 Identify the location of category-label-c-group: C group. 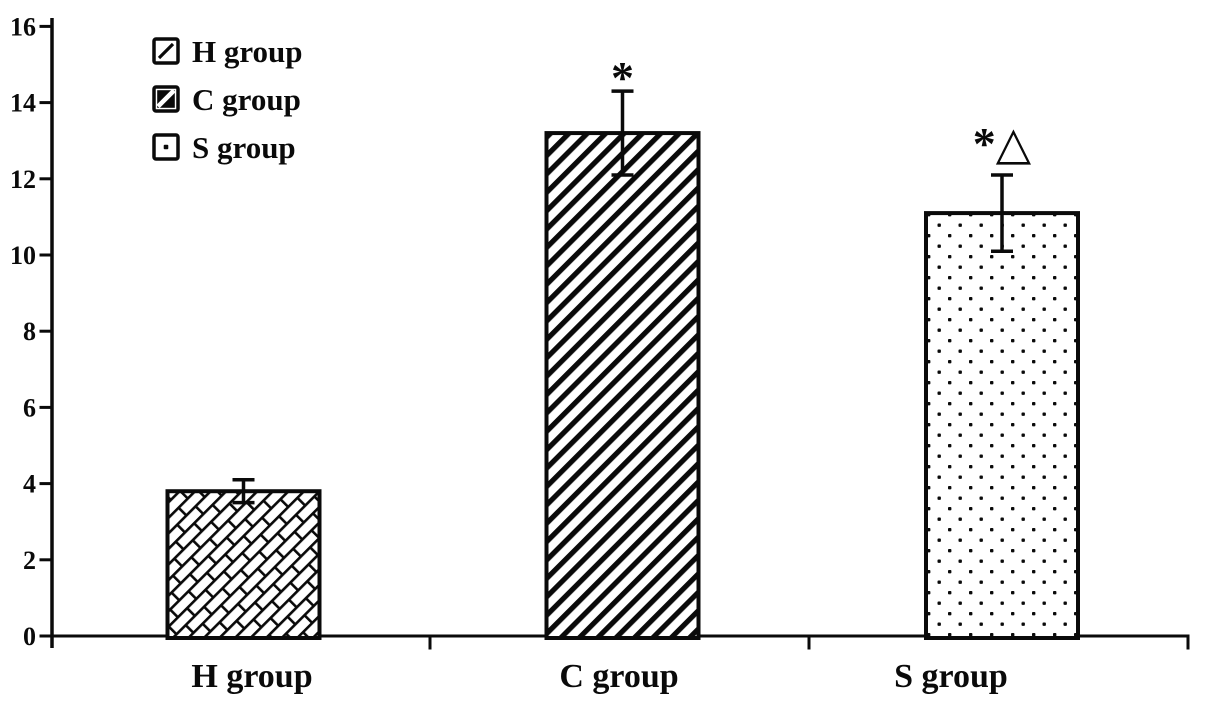
(618, 676).